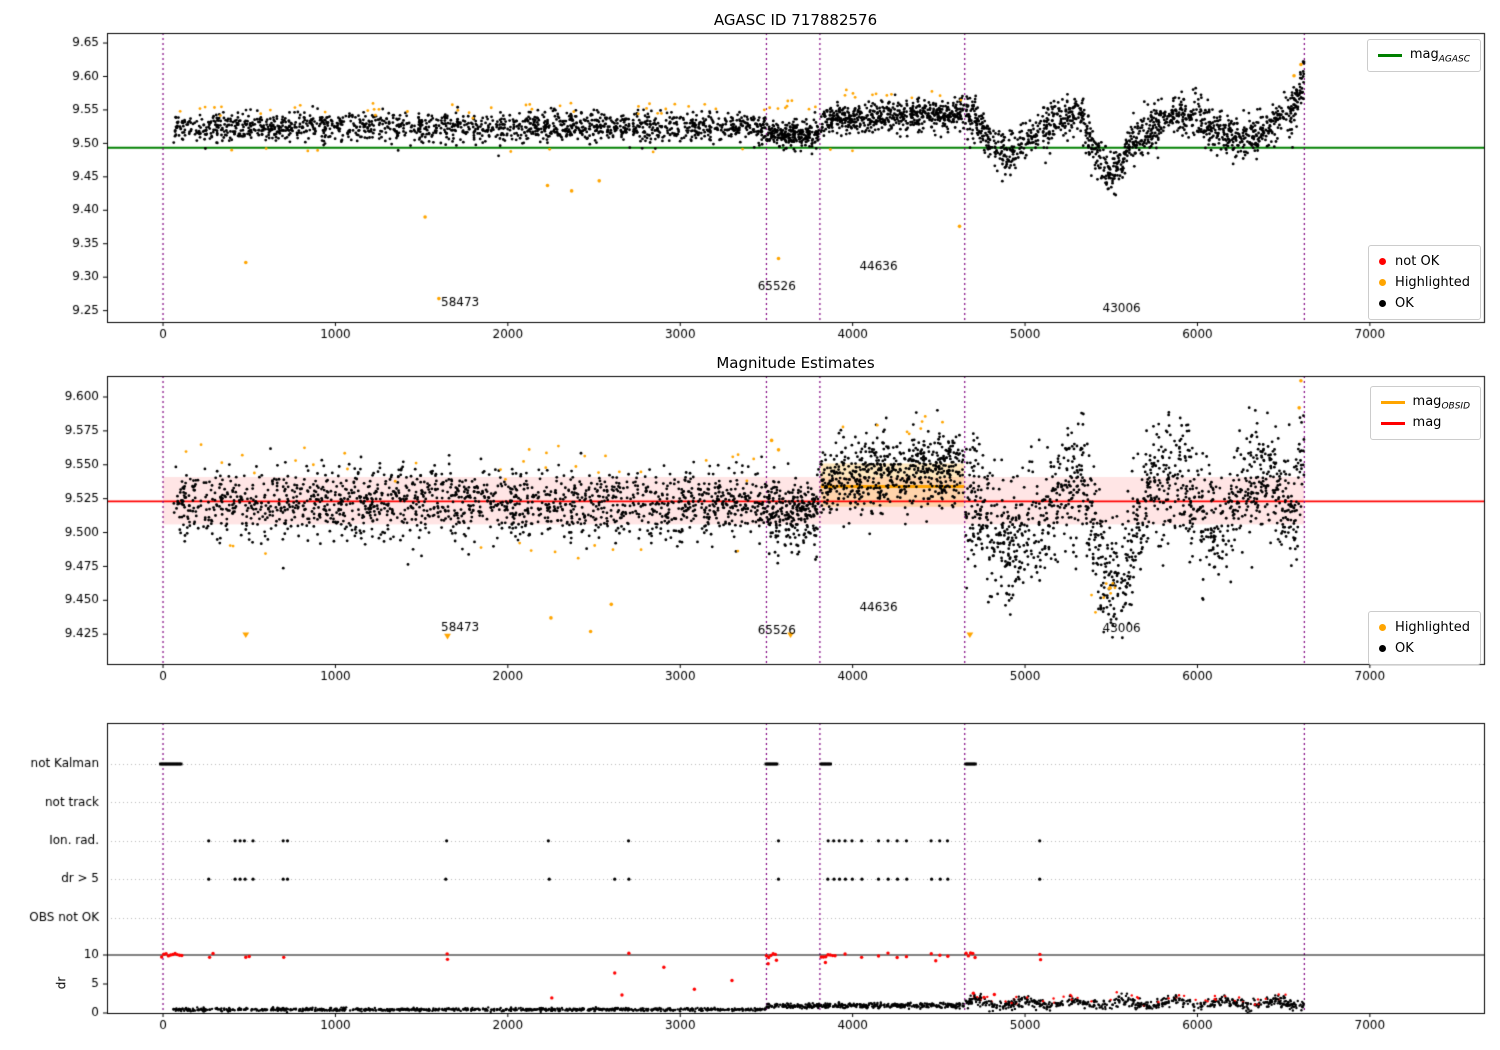  What do you see at coordinates (795, 20) in the screenshot?
I see `panel1-title: AGASC ID 717882576` at bounding box center [795, 20].